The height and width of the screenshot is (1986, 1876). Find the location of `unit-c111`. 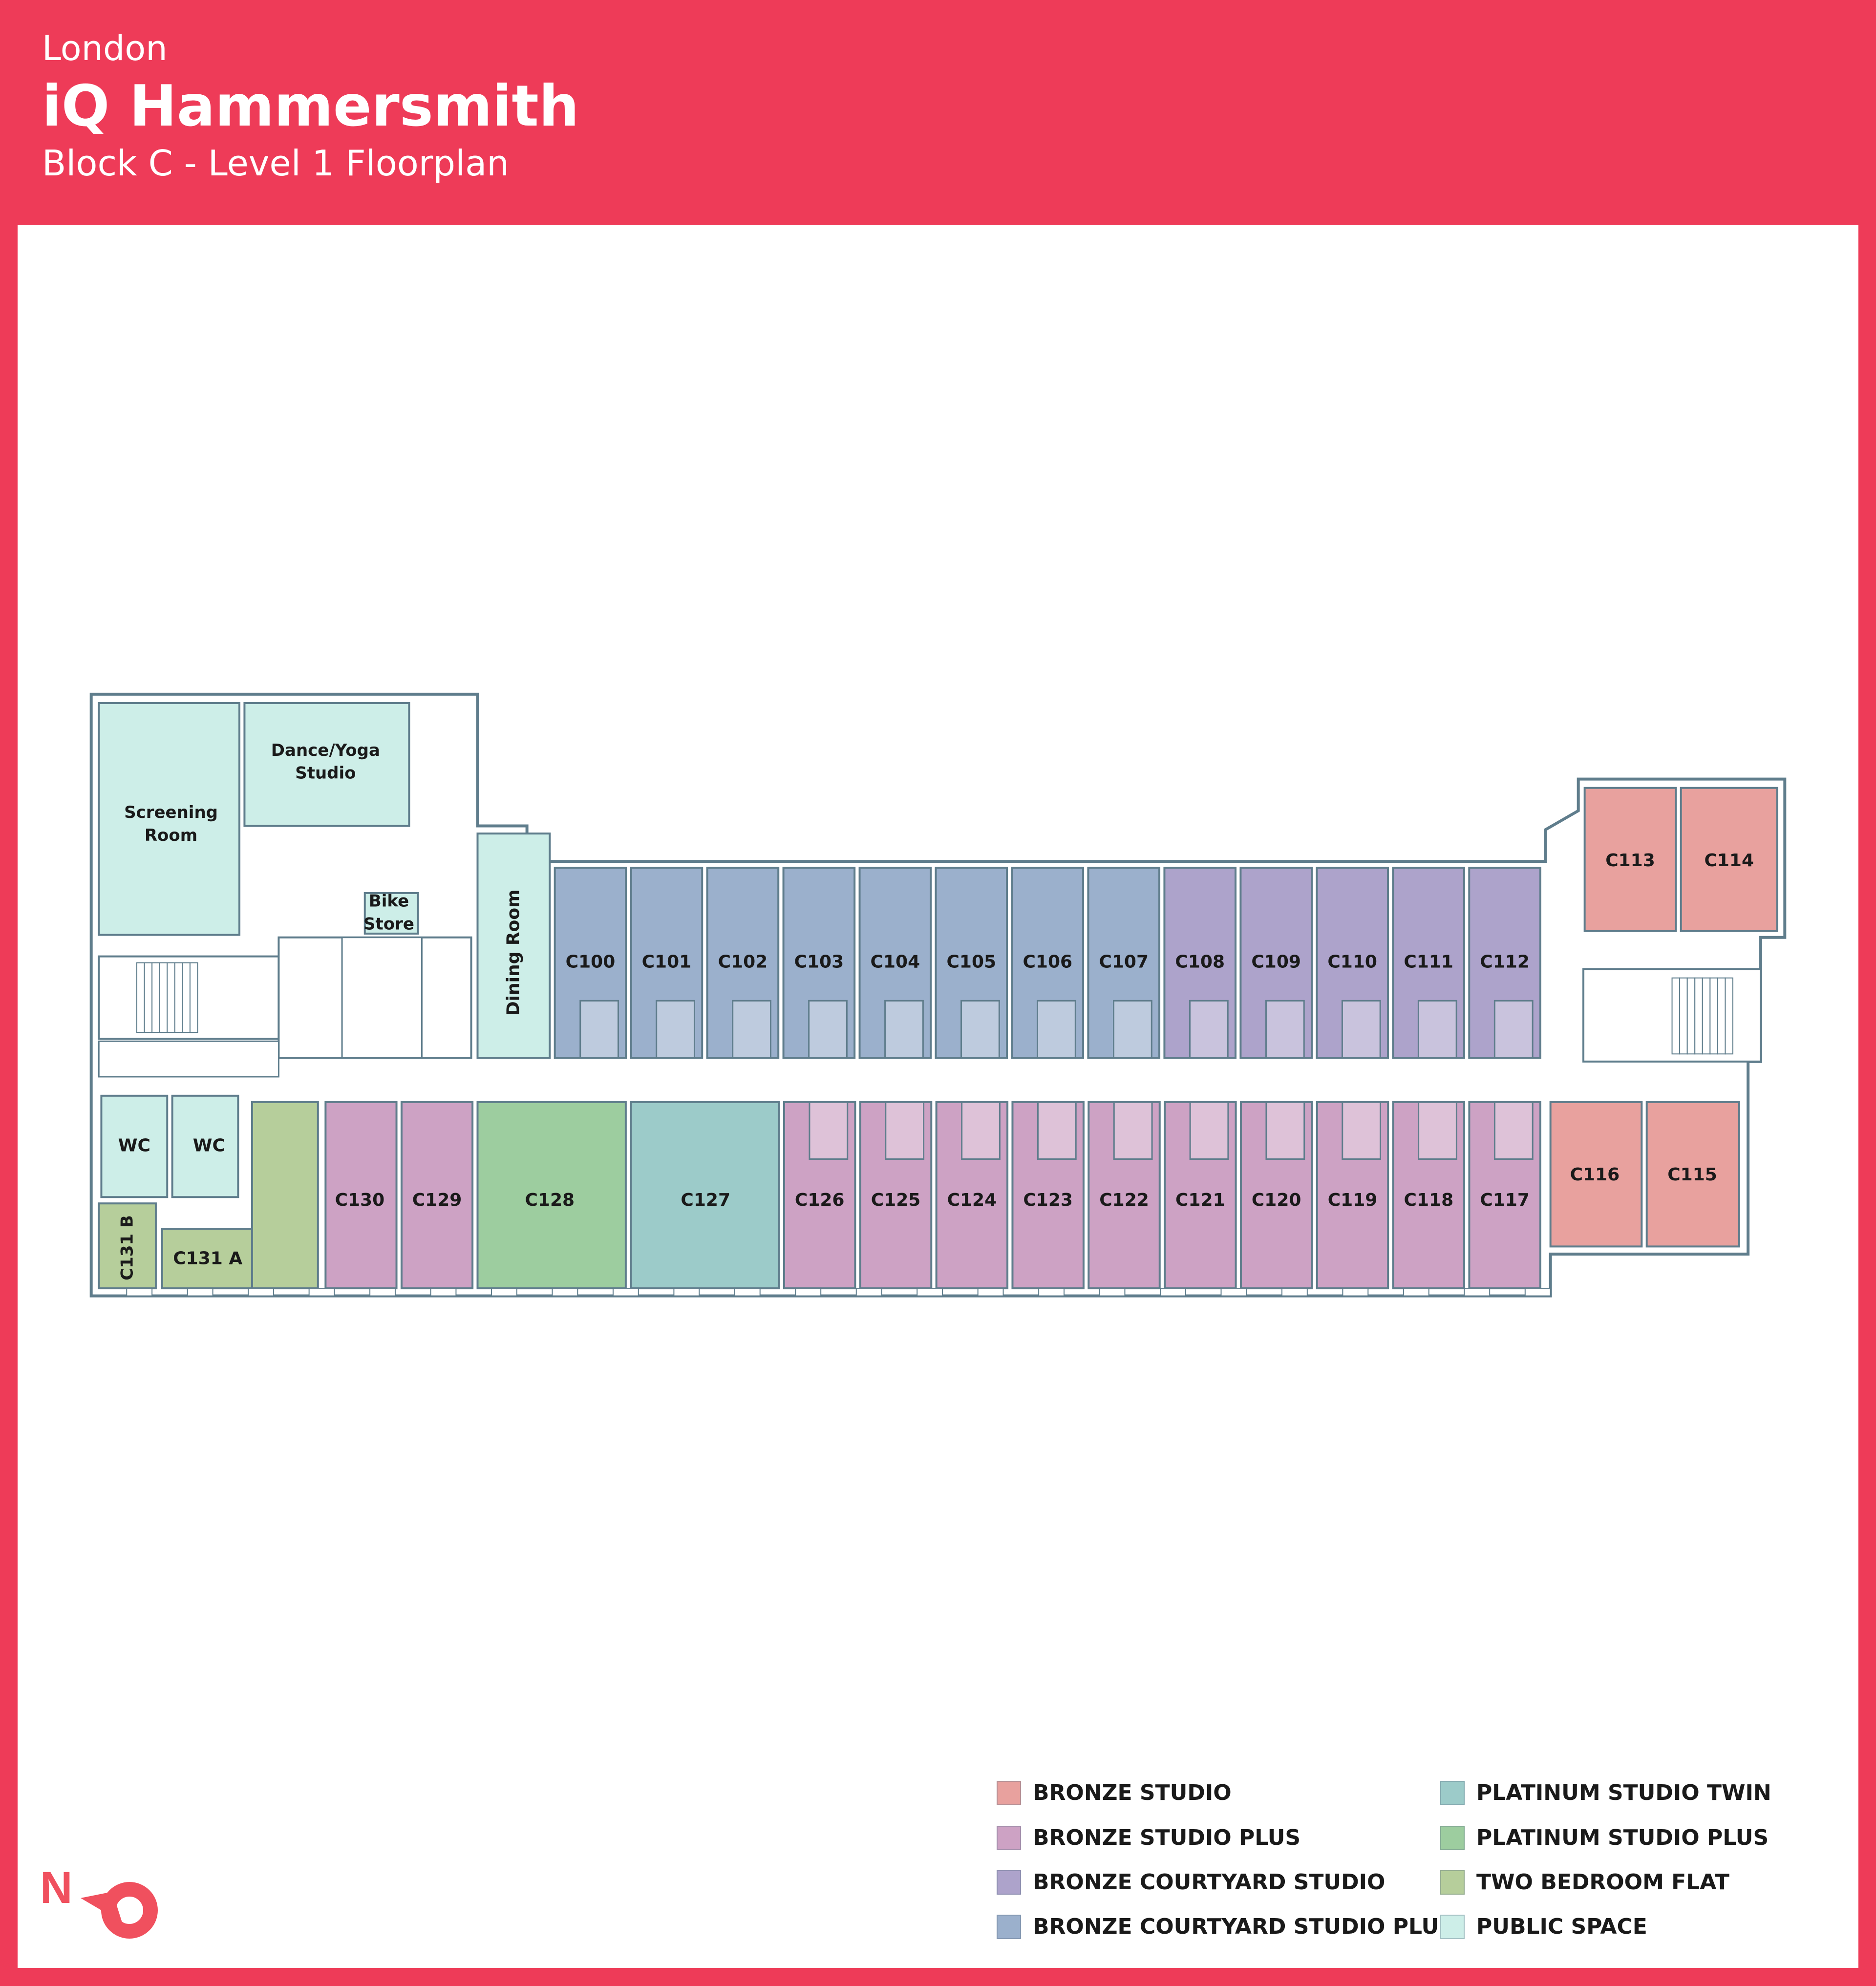

unit-c111 is located at coordinates (1428, 963).